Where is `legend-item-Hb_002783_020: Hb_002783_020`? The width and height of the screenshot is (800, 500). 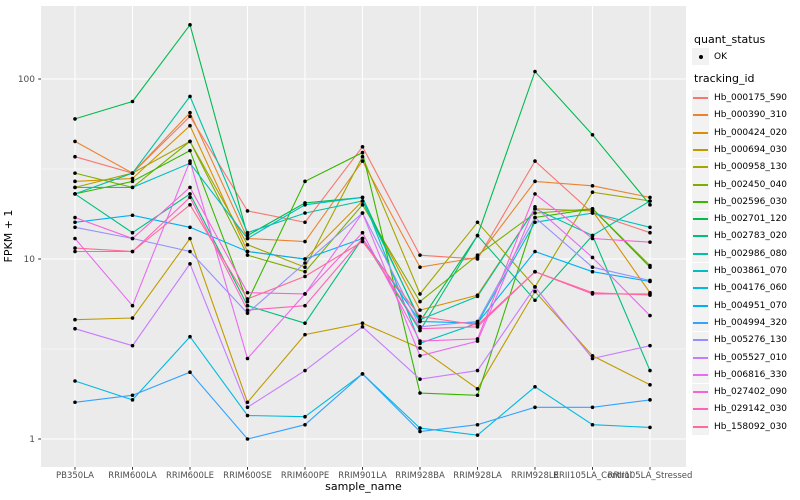
legend-item-Hb_002783_020: Hb_002783_020 is located at coordinates (739, 236).